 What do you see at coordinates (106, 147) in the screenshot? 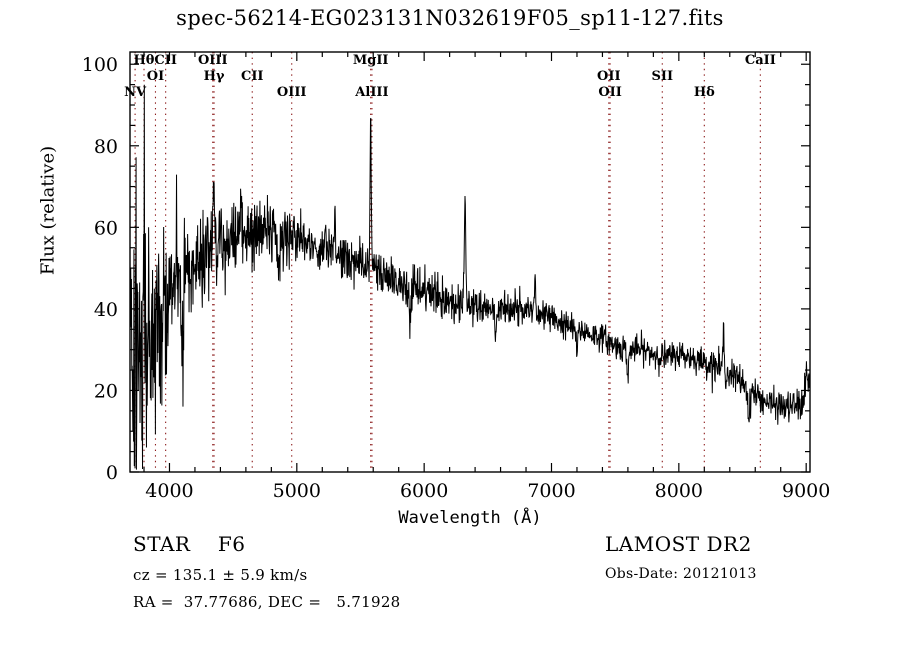
I see `y-tick-label: 80` at bounding box center [106, 147].